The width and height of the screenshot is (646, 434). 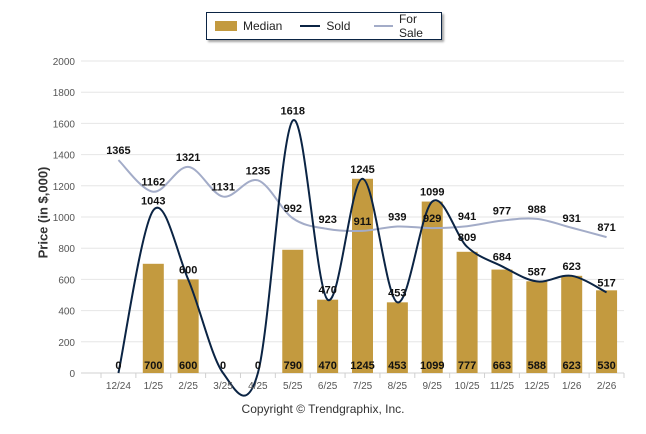 I want to click on median-value-label: 623, so click(x=572, y=366).